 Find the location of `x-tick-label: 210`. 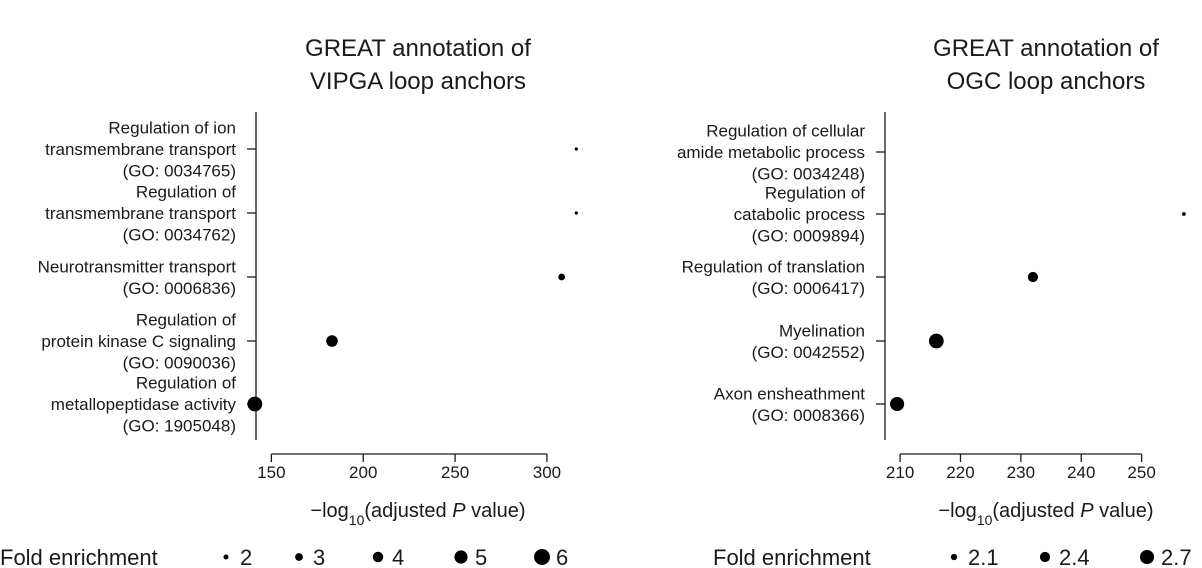

x-tick-label: 210 is located at coordinates (900, 472).